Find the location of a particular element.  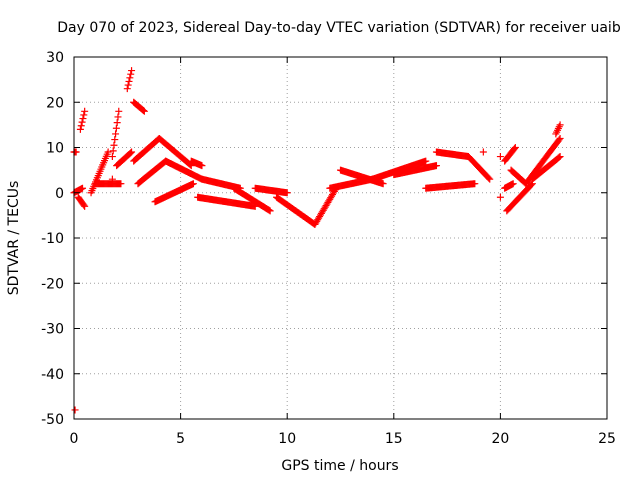

x-tick-label: 15 is located at coordinates (394, 439).